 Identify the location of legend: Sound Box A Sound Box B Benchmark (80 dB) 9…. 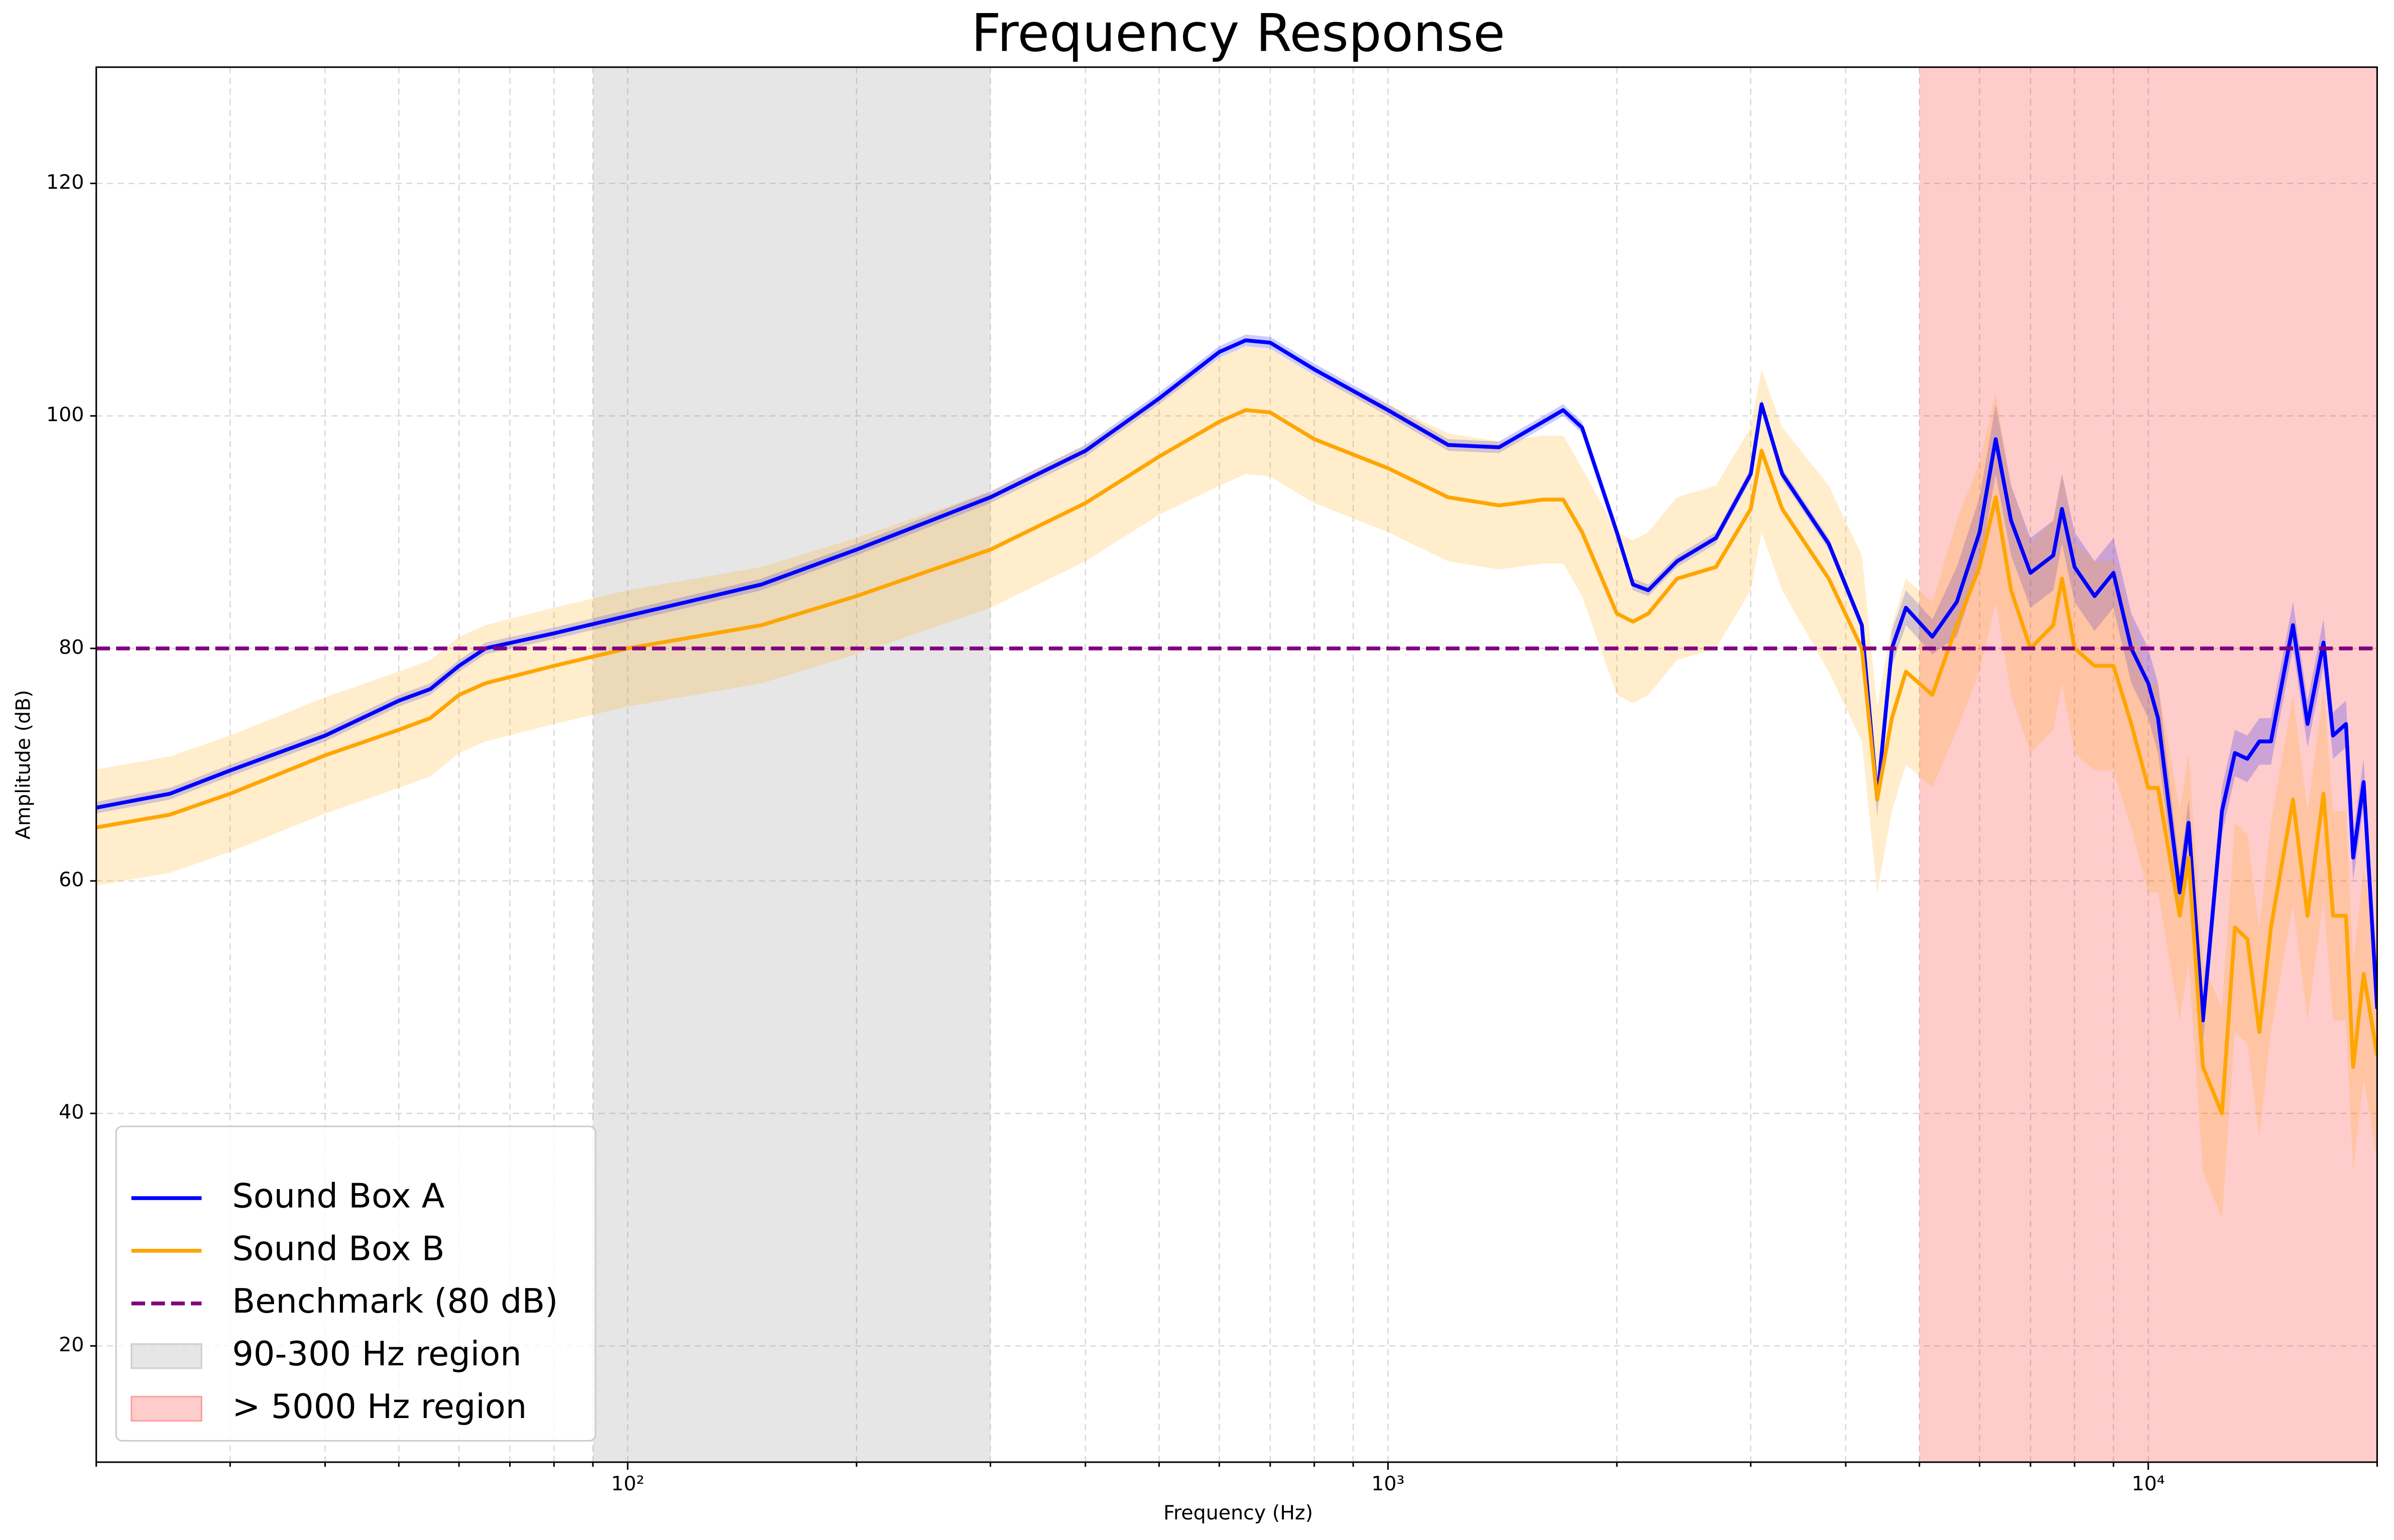
(355, 1283).